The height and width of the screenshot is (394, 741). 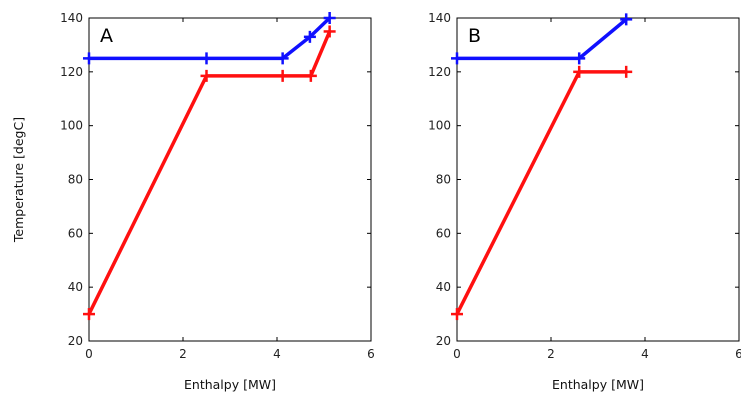 What do you see at coordinates (18, 180) in the screenshot?
I see `y-axis-label: Temperature [degC]` at bounding box center [18, 180].